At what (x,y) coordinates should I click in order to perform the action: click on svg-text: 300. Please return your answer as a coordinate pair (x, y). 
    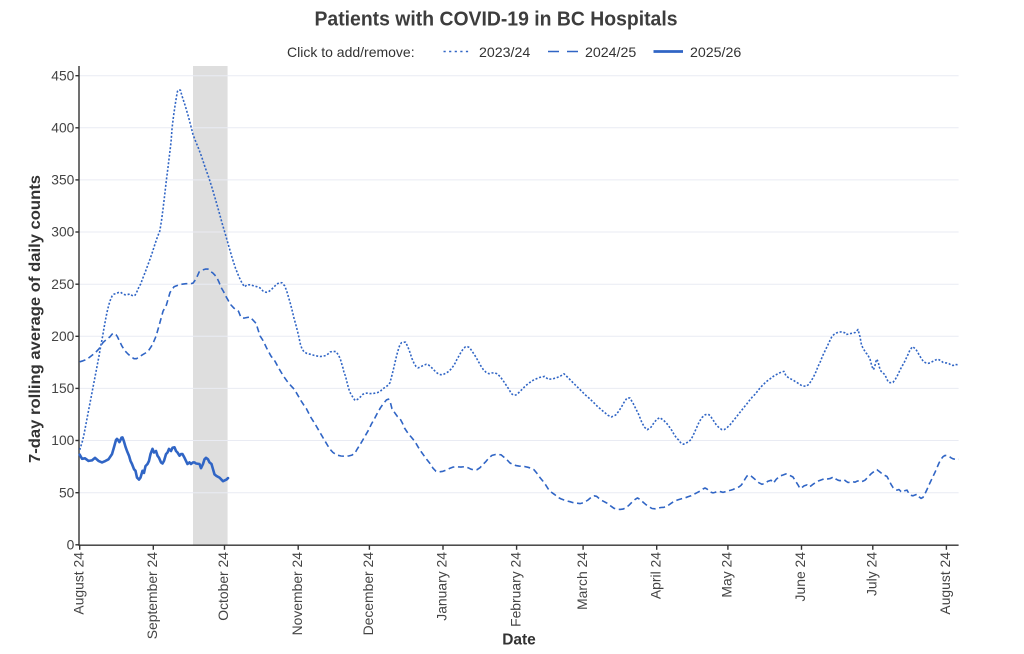
    Looking at the image, I should click on (62, 232).